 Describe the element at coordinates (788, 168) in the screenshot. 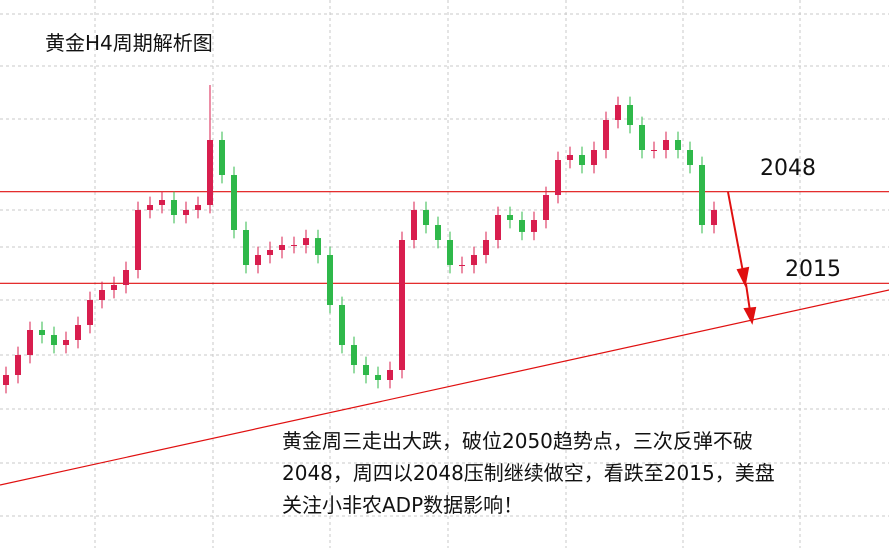

I see `level-label: 2048` at that location.